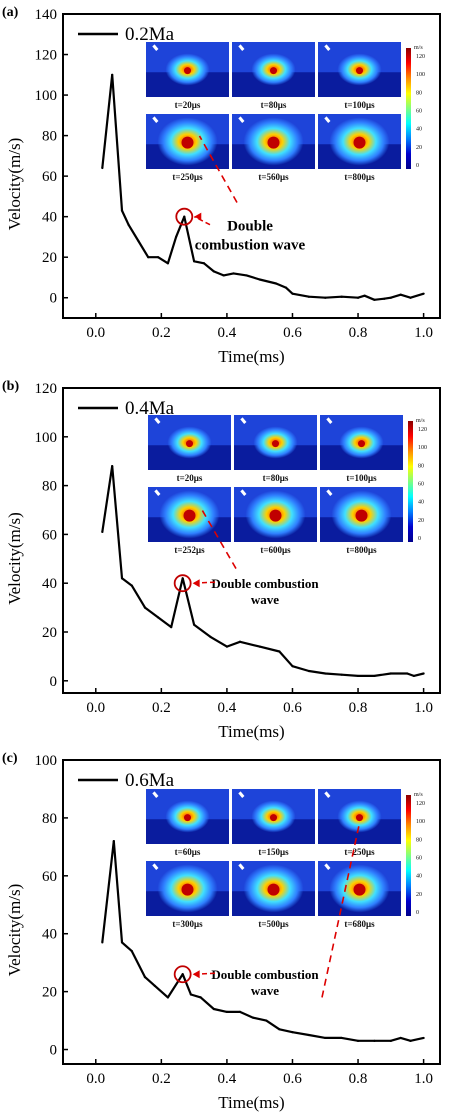 The image size is (461, 1116). Describe the element at coordinates (265, 583) in the screenshot. I see `annotation-line-1: Double combustion` at that location.